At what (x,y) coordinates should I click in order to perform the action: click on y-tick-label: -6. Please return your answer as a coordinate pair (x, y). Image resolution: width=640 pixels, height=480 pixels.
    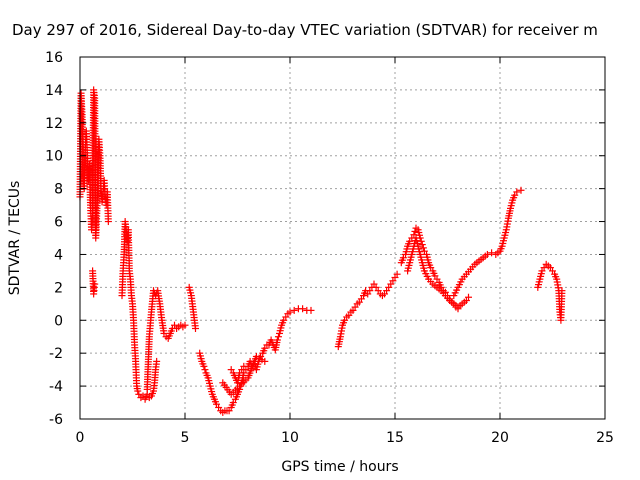
    Looking at the image, I should click on (56, 420).